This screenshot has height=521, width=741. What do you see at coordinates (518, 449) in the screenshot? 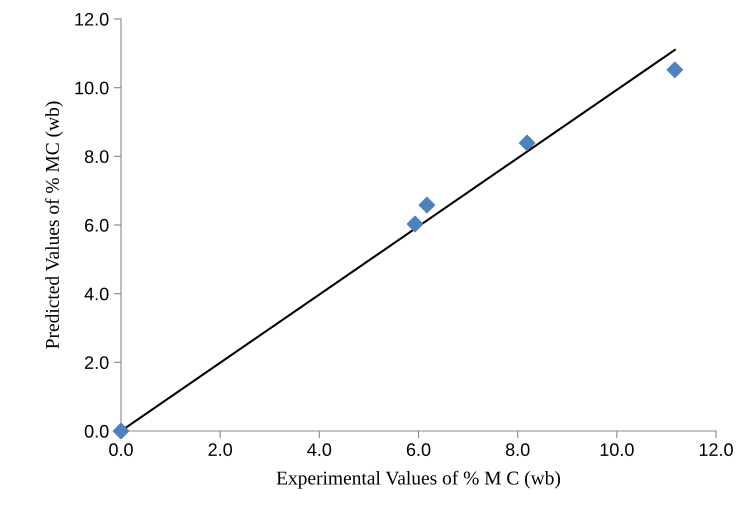
I see `x-tick-label: 8.0` at bounding box center [518, 449].